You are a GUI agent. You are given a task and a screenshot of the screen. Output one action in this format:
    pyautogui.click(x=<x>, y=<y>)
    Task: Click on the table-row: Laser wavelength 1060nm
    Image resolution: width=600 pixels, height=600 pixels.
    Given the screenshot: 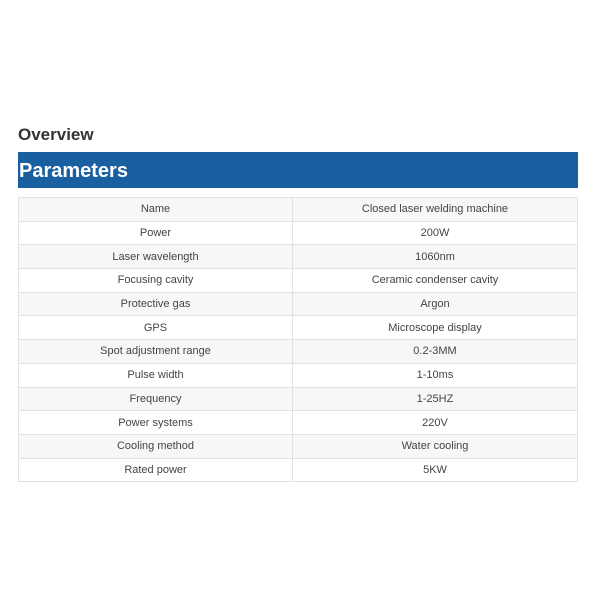 What is the action you would take?
    pyautogui.click(x=298, y=257)
    